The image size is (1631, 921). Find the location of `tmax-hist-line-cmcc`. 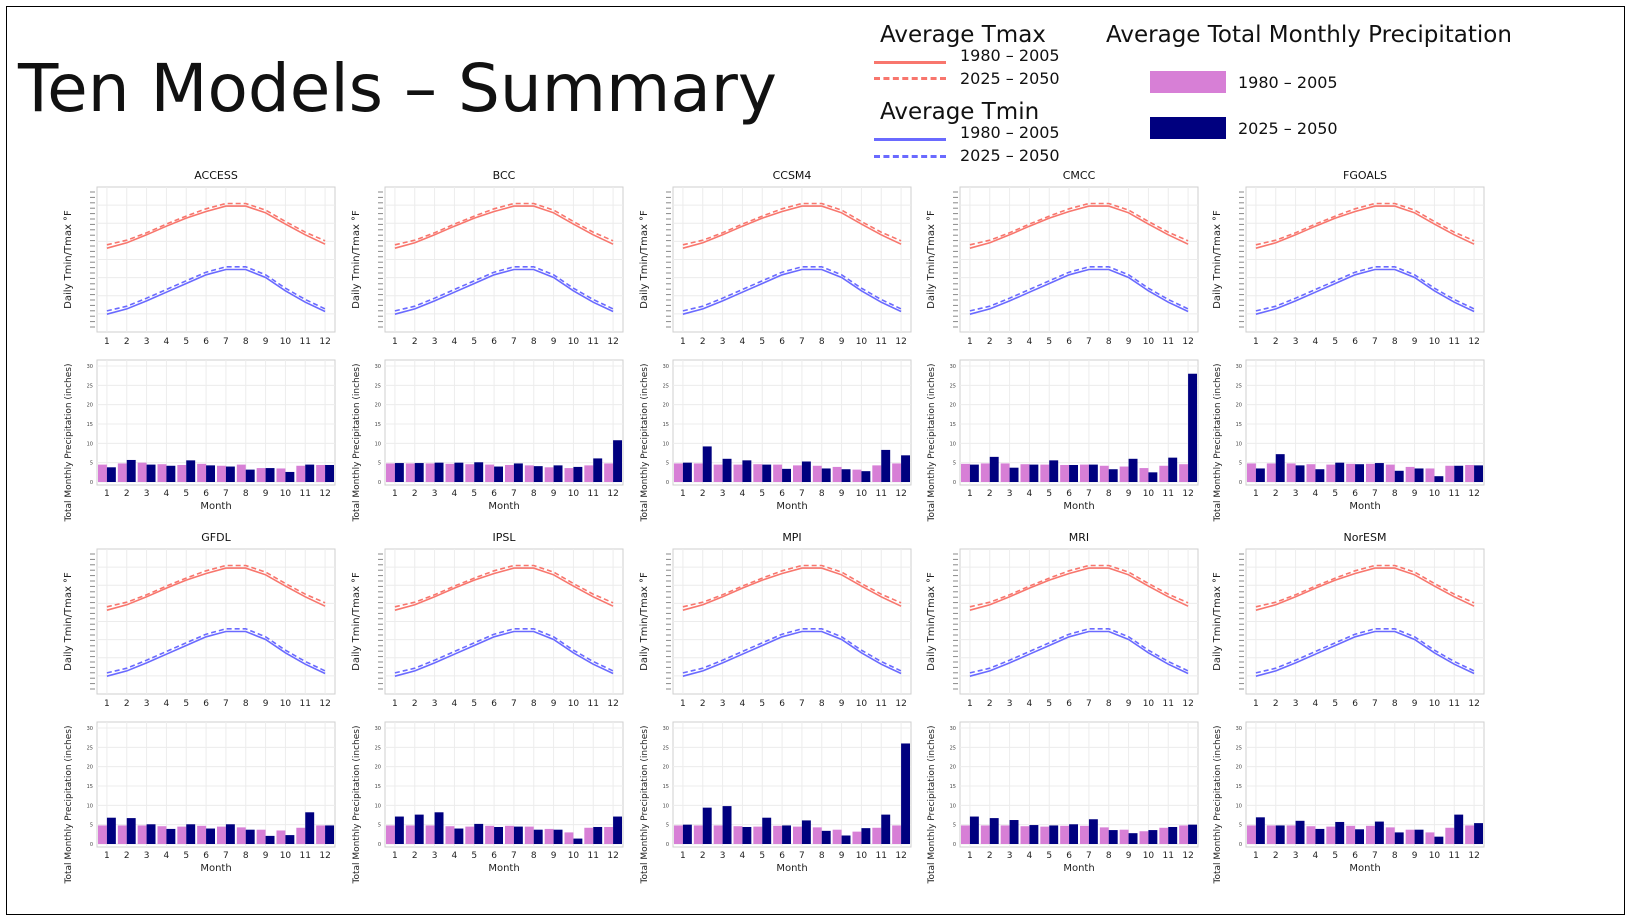

tmax-hist-line-cmcc is located at coordinates (1079, 227).